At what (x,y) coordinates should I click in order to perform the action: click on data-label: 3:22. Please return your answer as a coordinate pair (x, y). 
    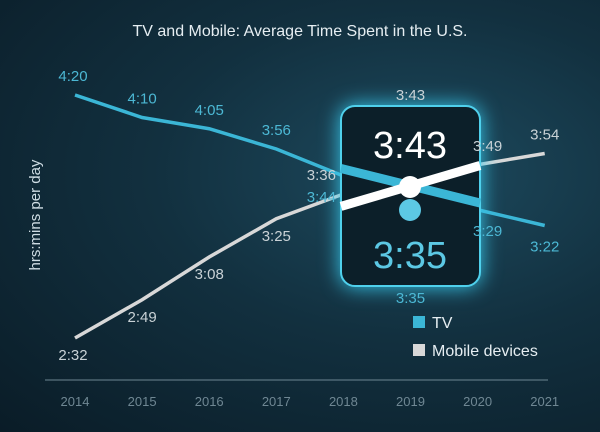
    Looking at the image, I should click on (544, 247).